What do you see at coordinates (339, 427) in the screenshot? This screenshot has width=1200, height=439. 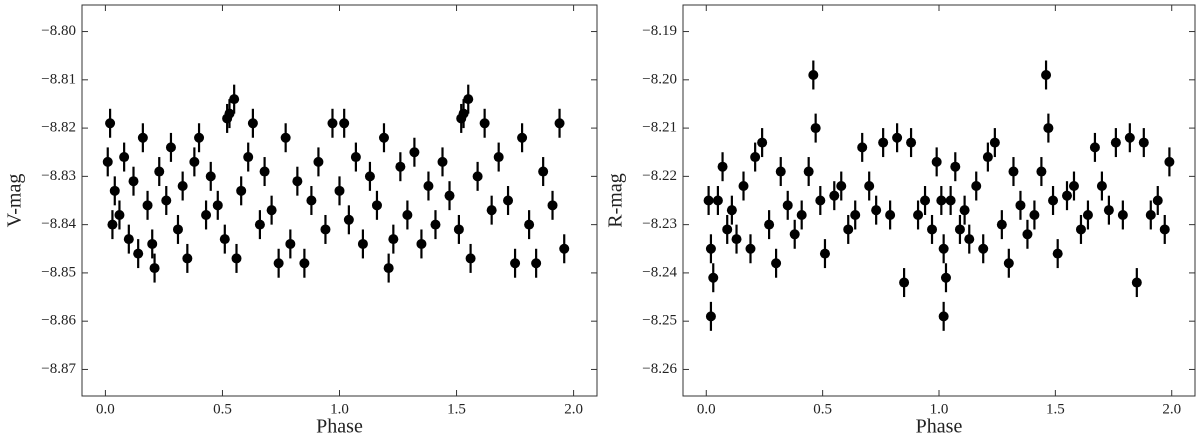 I see `x-axis-label: Phase` at bounding box center [339, 427].